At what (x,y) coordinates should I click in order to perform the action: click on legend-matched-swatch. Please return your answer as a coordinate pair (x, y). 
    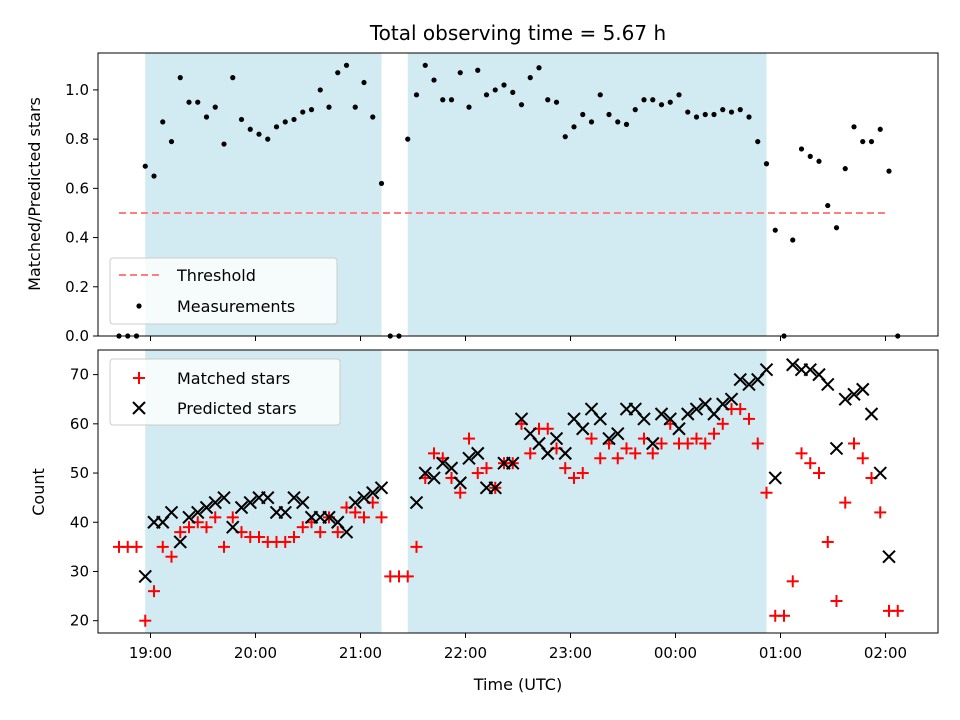
    Looking at the image, I should click on (139, 378).